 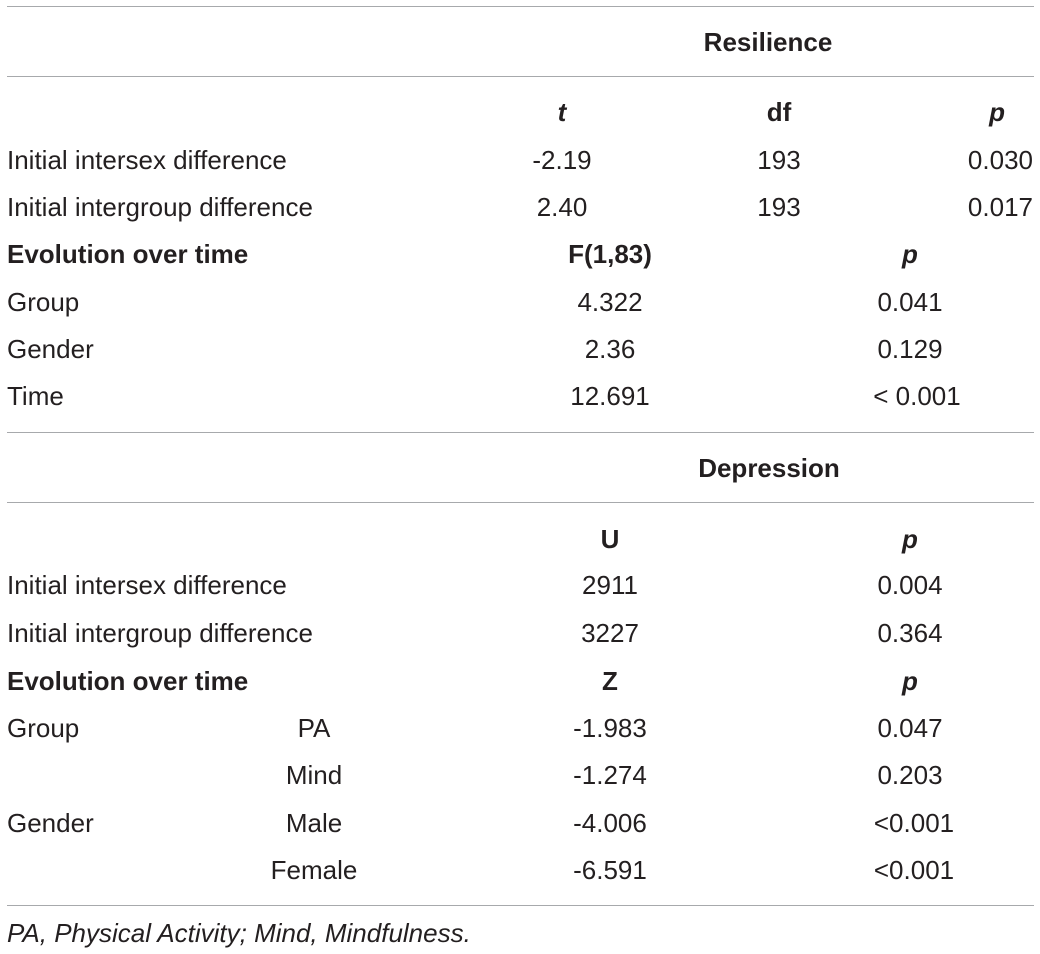 I want to click on cell-p: 0.004, so click(x=910, y=585).